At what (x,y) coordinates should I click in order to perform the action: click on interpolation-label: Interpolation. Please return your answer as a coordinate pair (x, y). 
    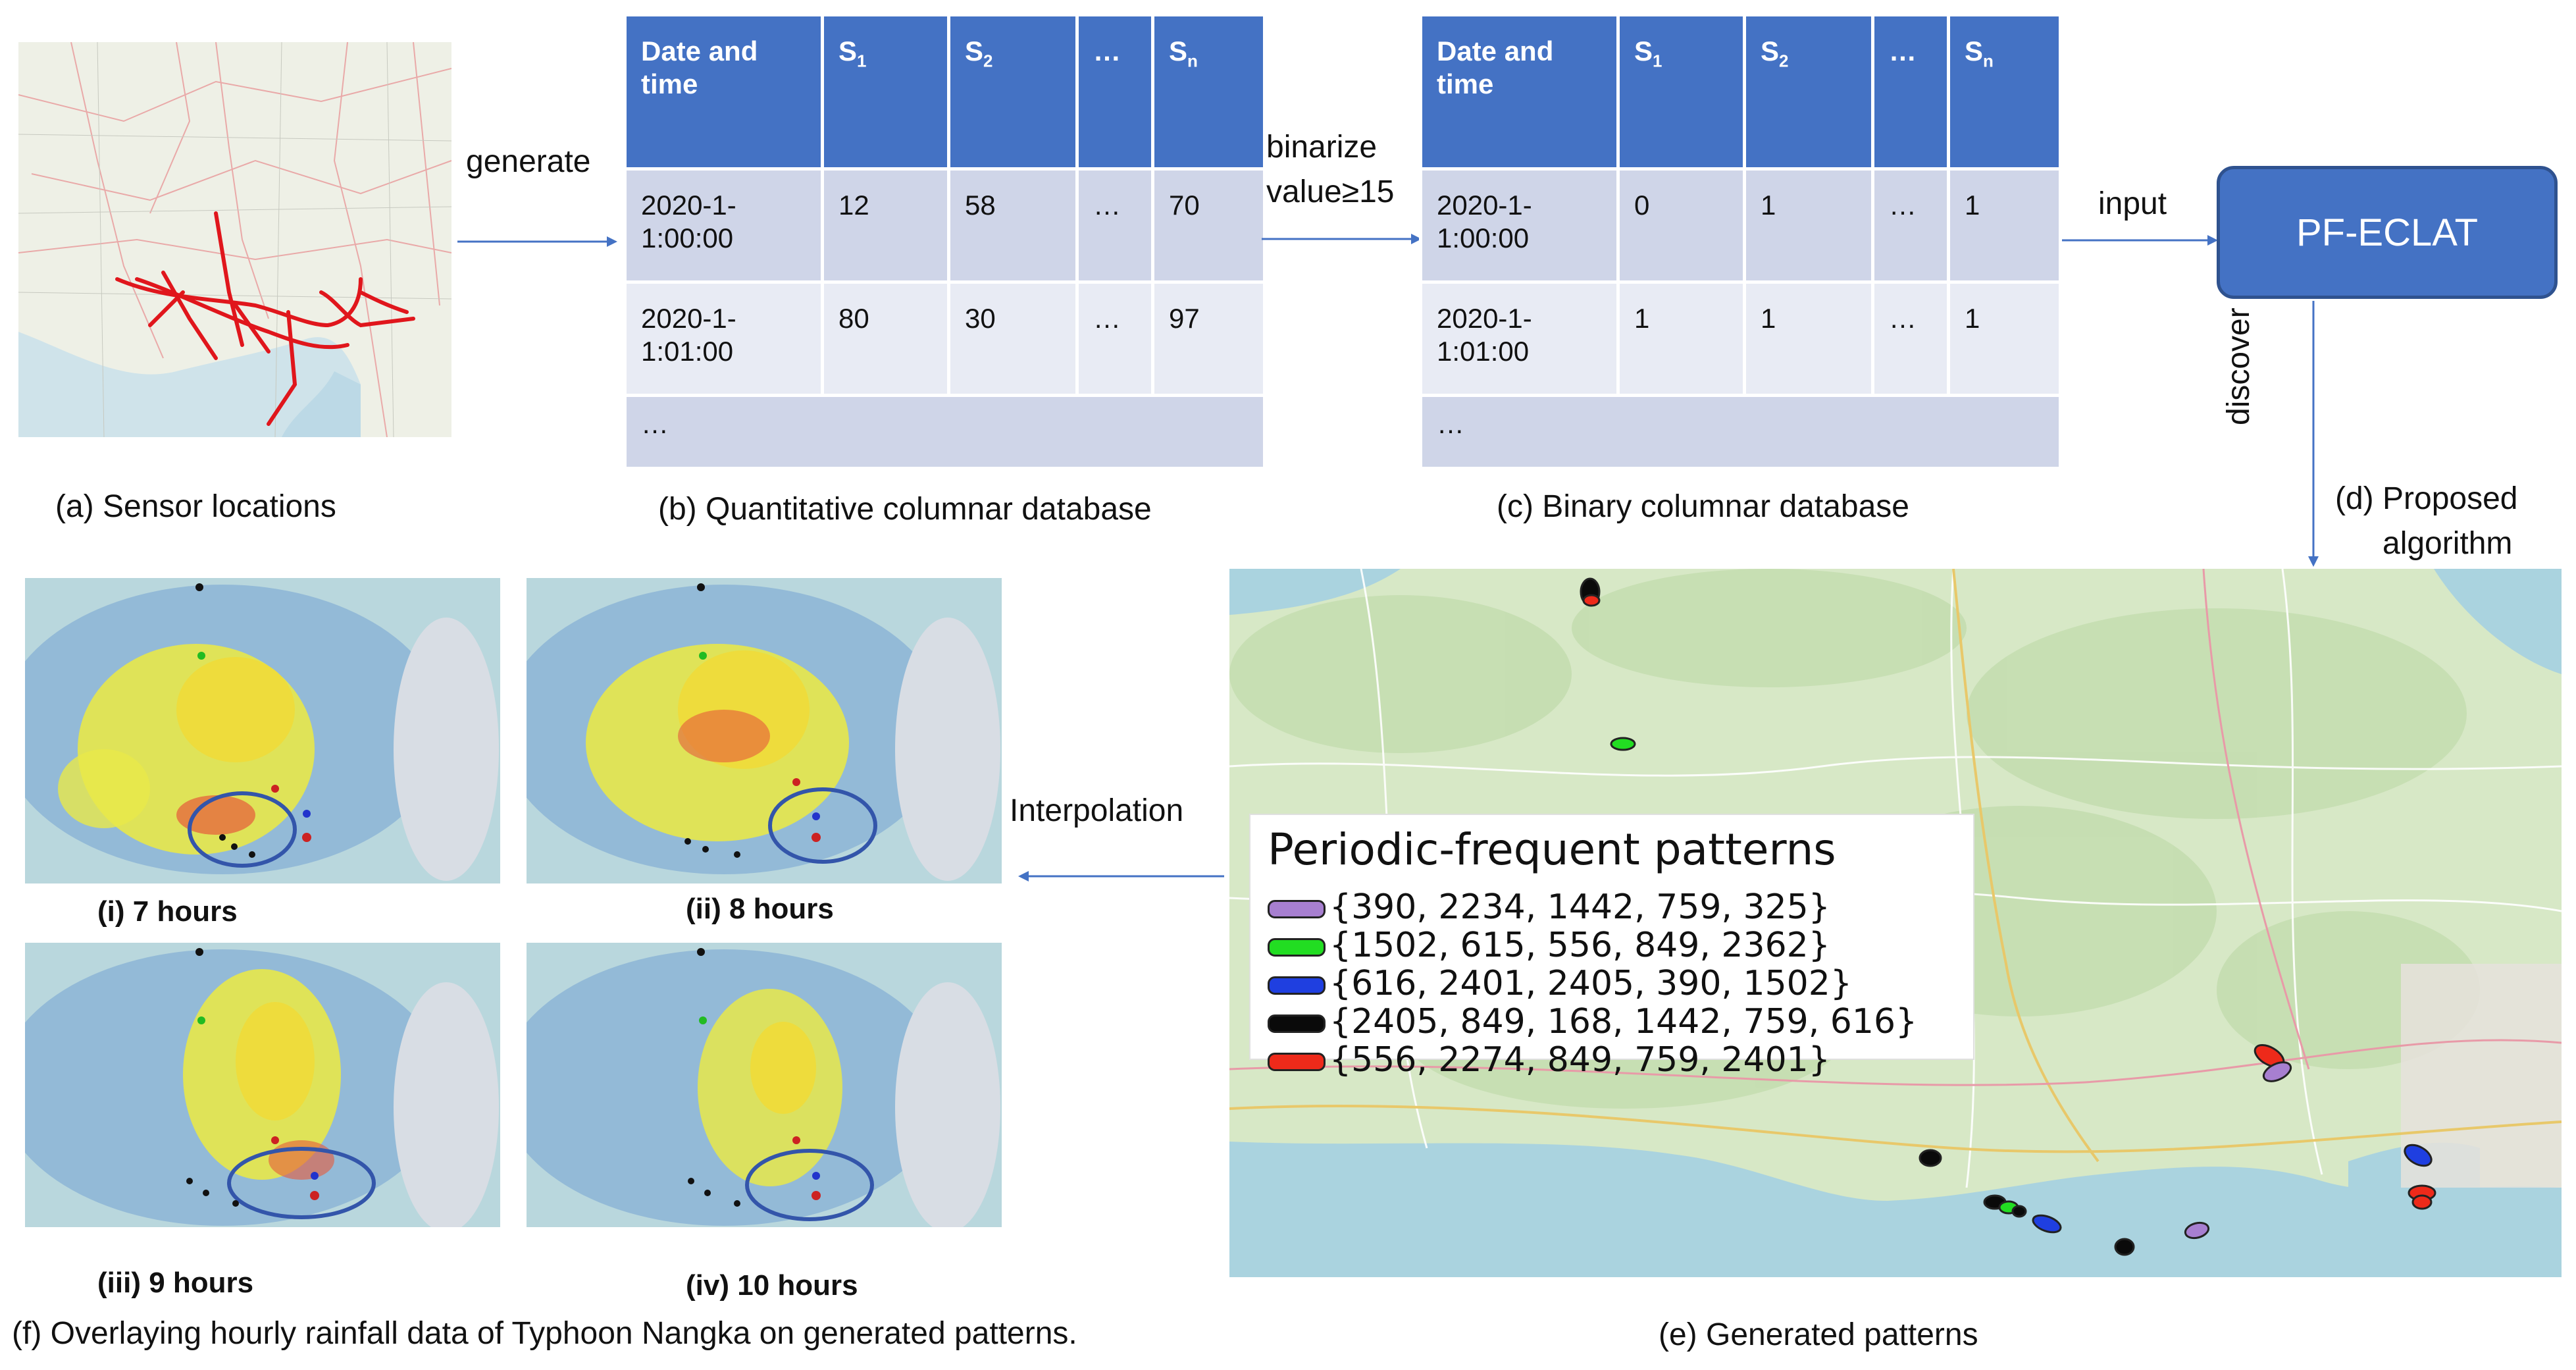
    Looking at the image, I should click on (1097, 810).